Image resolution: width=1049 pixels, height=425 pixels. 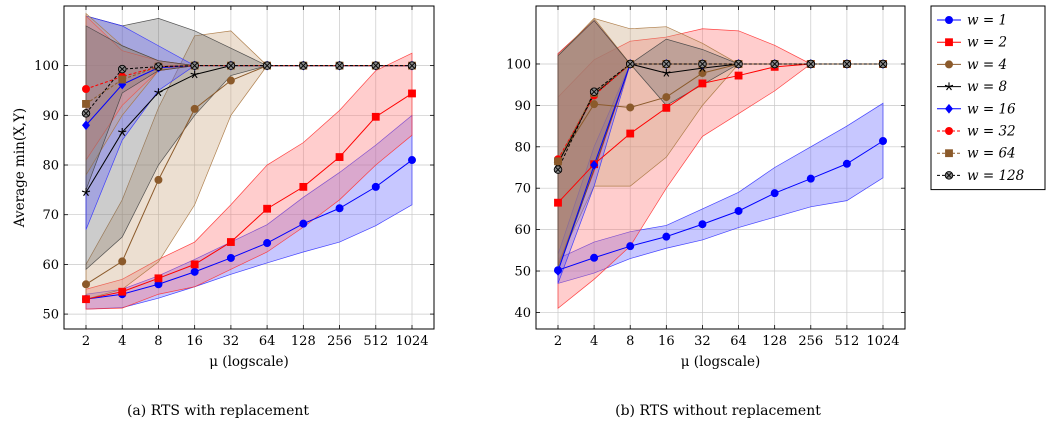 What do you see at coordinates (949, 175) in the screenshot?
I see `legend-marker-cross` at bounding box center [949, 175].